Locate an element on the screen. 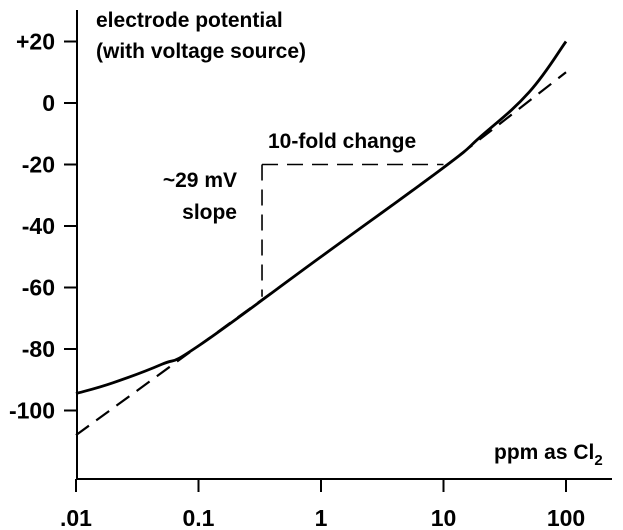  y-tick-label: +20 is located at coordinates (35, 42).